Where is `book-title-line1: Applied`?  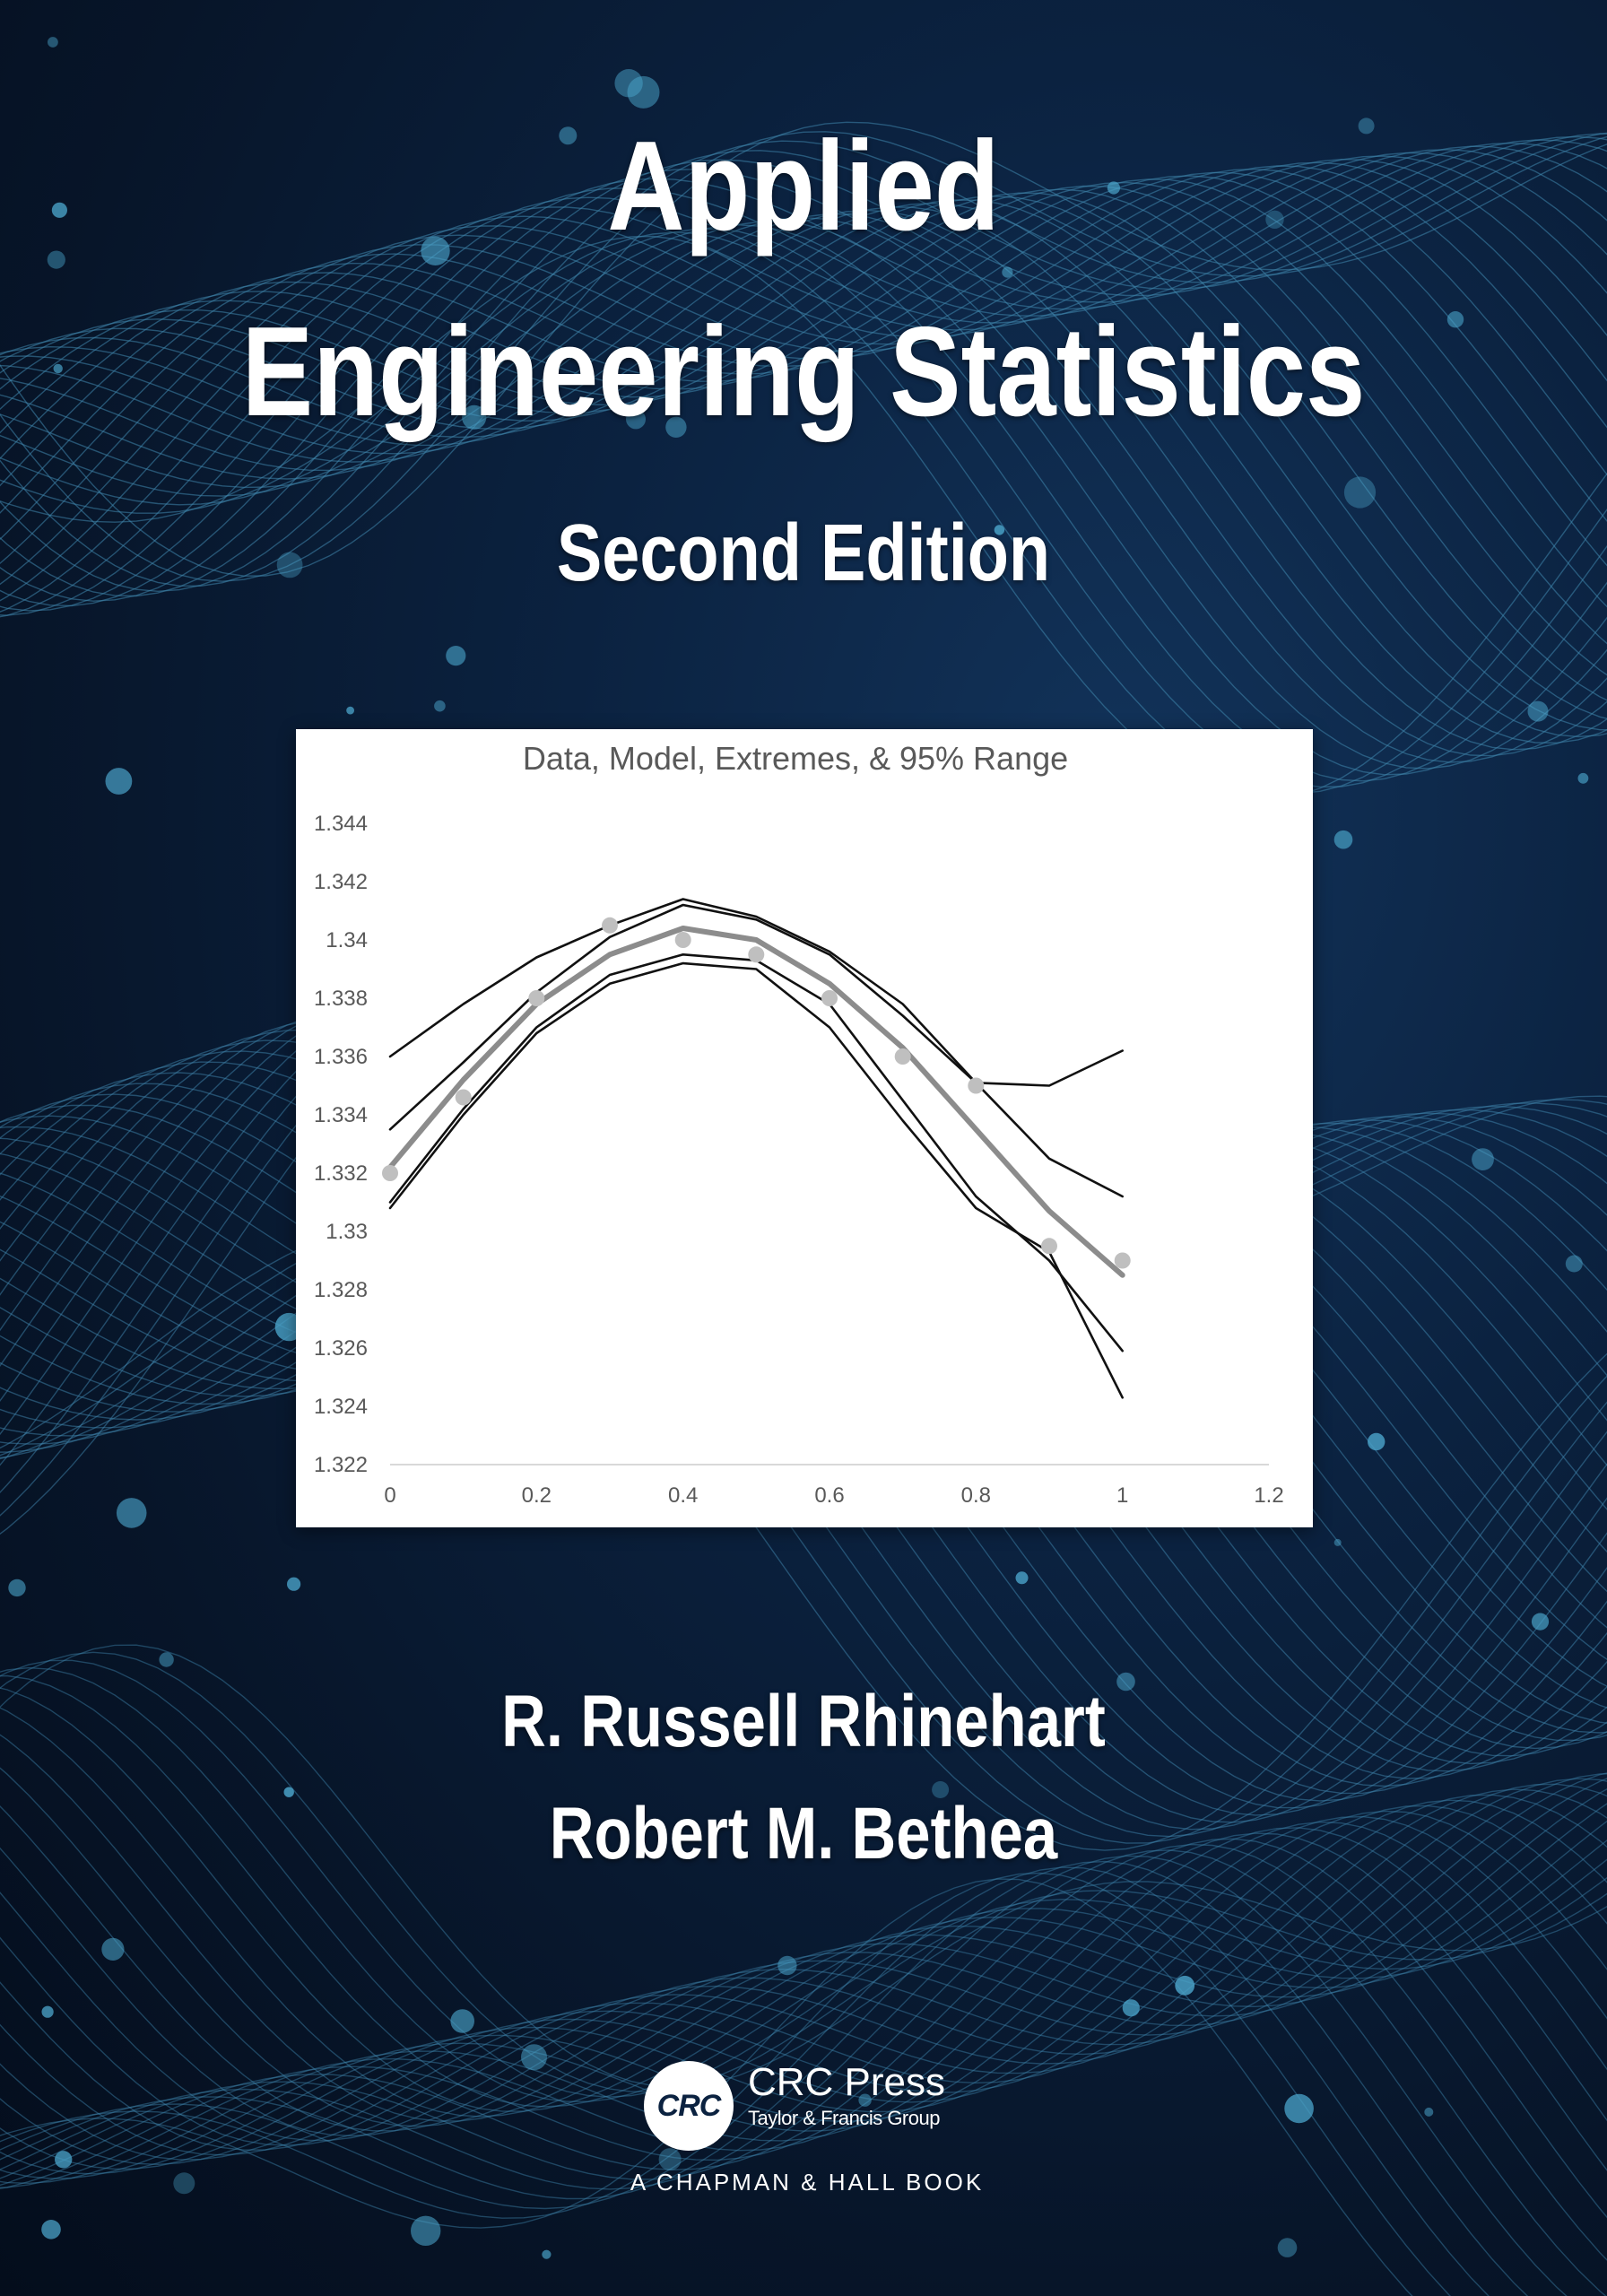 book-title-line1: Applied is located at coordinates (804, 186).